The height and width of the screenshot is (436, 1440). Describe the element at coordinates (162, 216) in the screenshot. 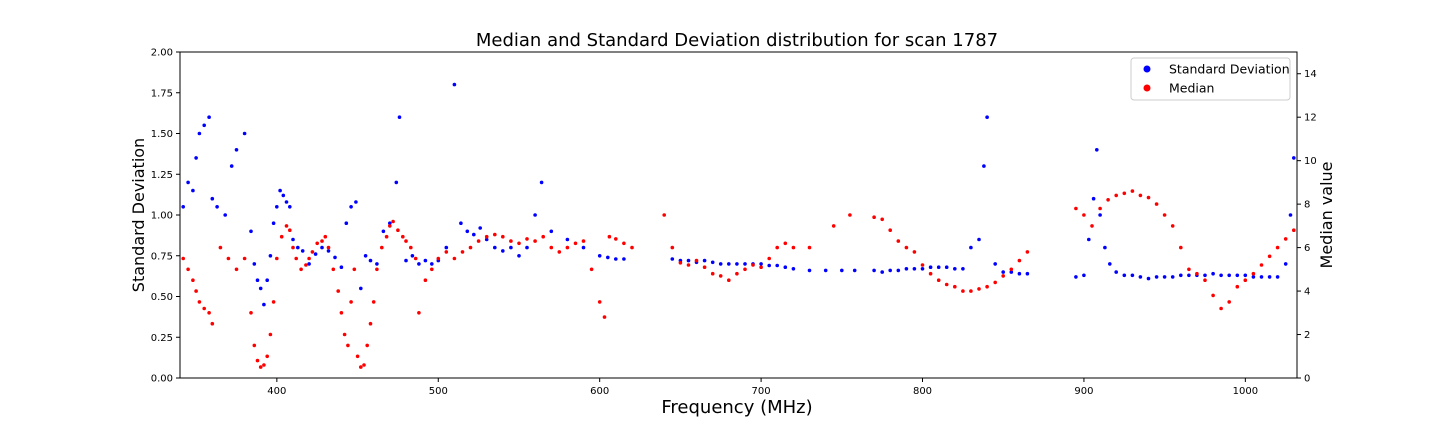

I see `y-left-tick-label: 1.00` at that location.